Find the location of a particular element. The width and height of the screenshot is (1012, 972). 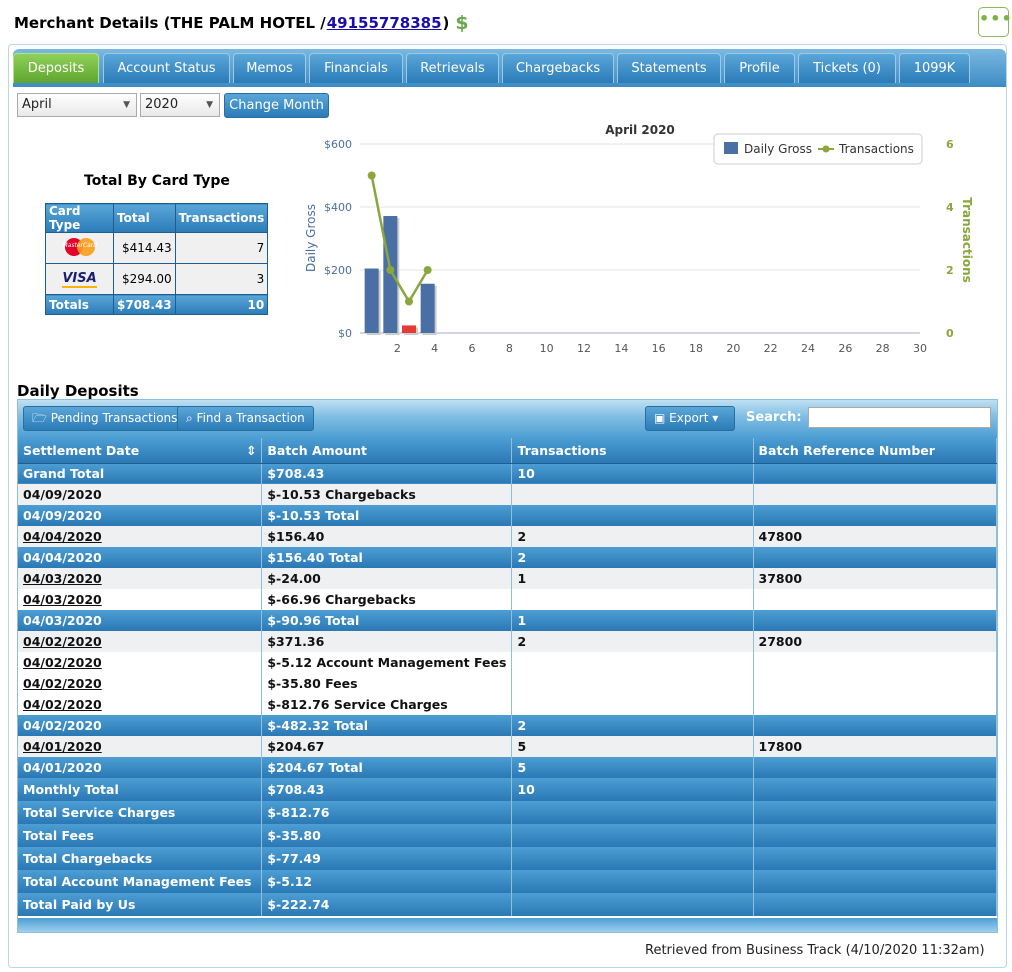

table-row: 04/01/2020 $204.67 5 17800 is located at coordinates (508, 746).